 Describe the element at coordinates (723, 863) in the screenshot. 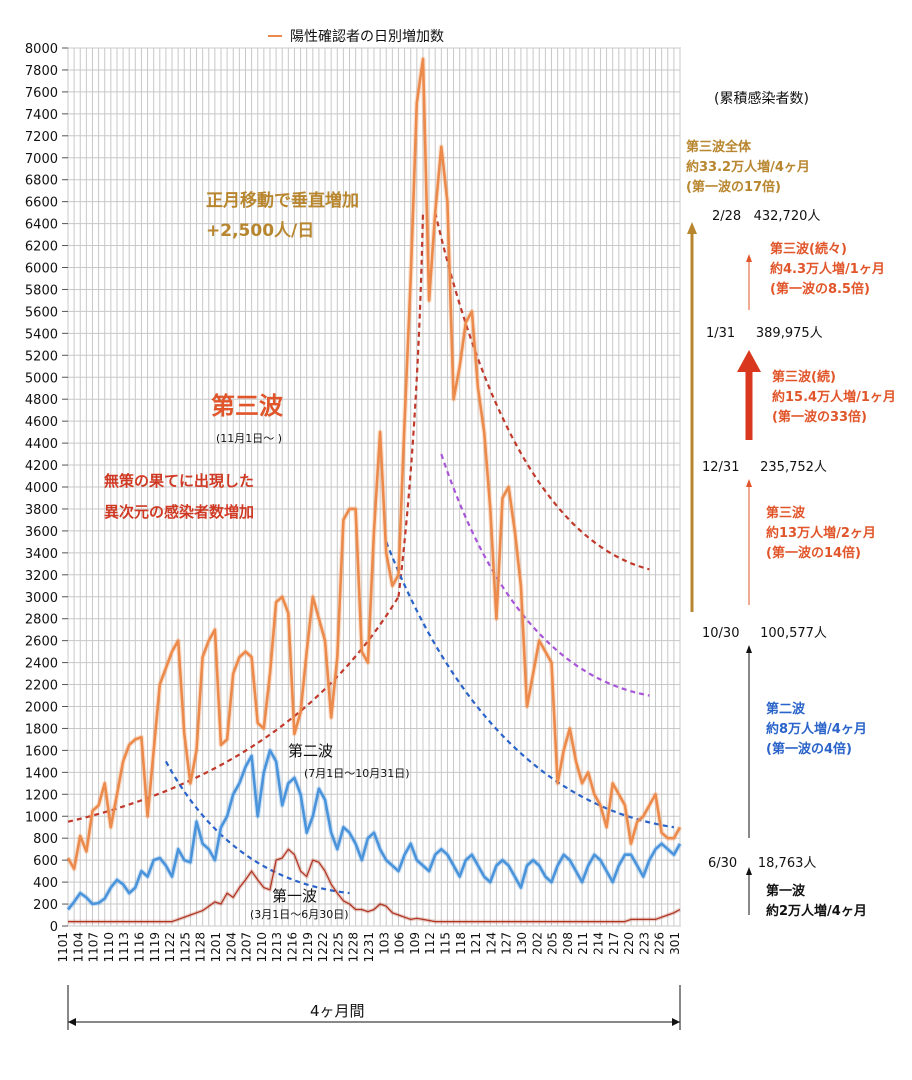

I see `cum-date: 6/30` at that location.